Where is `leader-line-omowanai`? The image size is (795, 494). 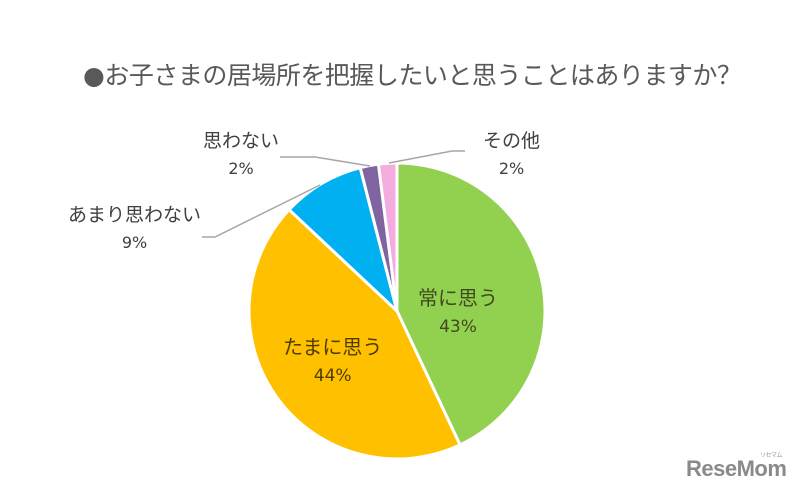
leader-line-omowanai is located at coordinates (325, 161).